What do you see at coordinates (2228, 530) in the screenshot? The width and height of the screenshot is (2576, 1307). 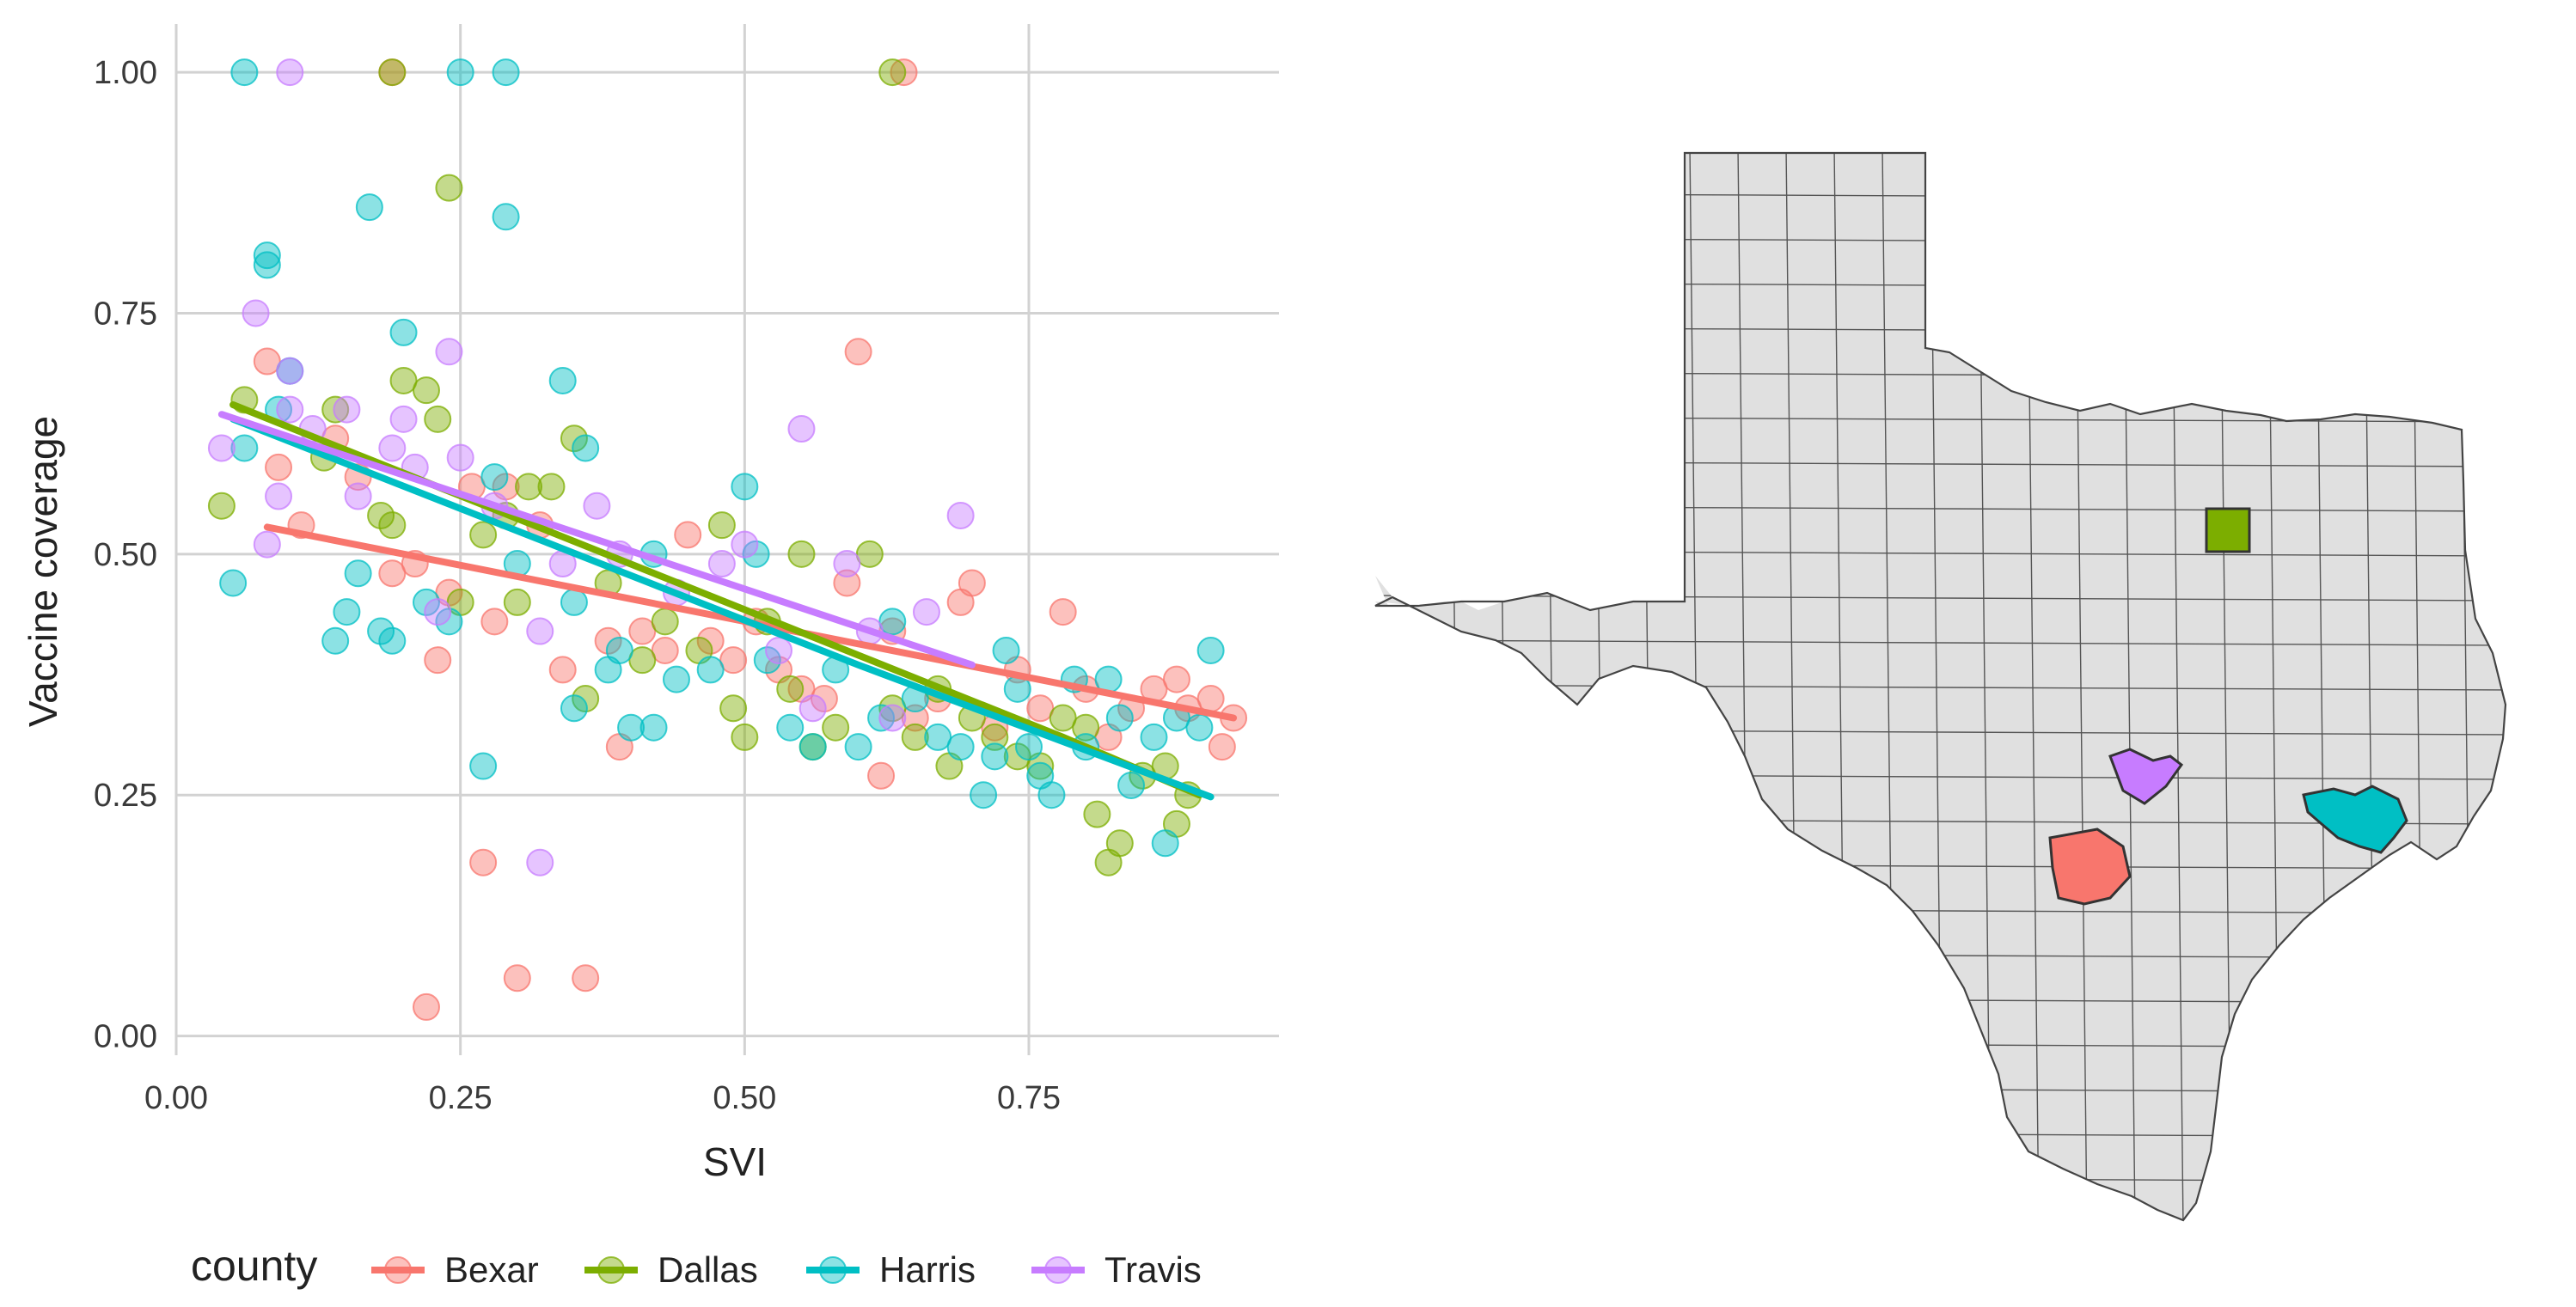 I see `county-dallas` at bounding box center [2228, 530].